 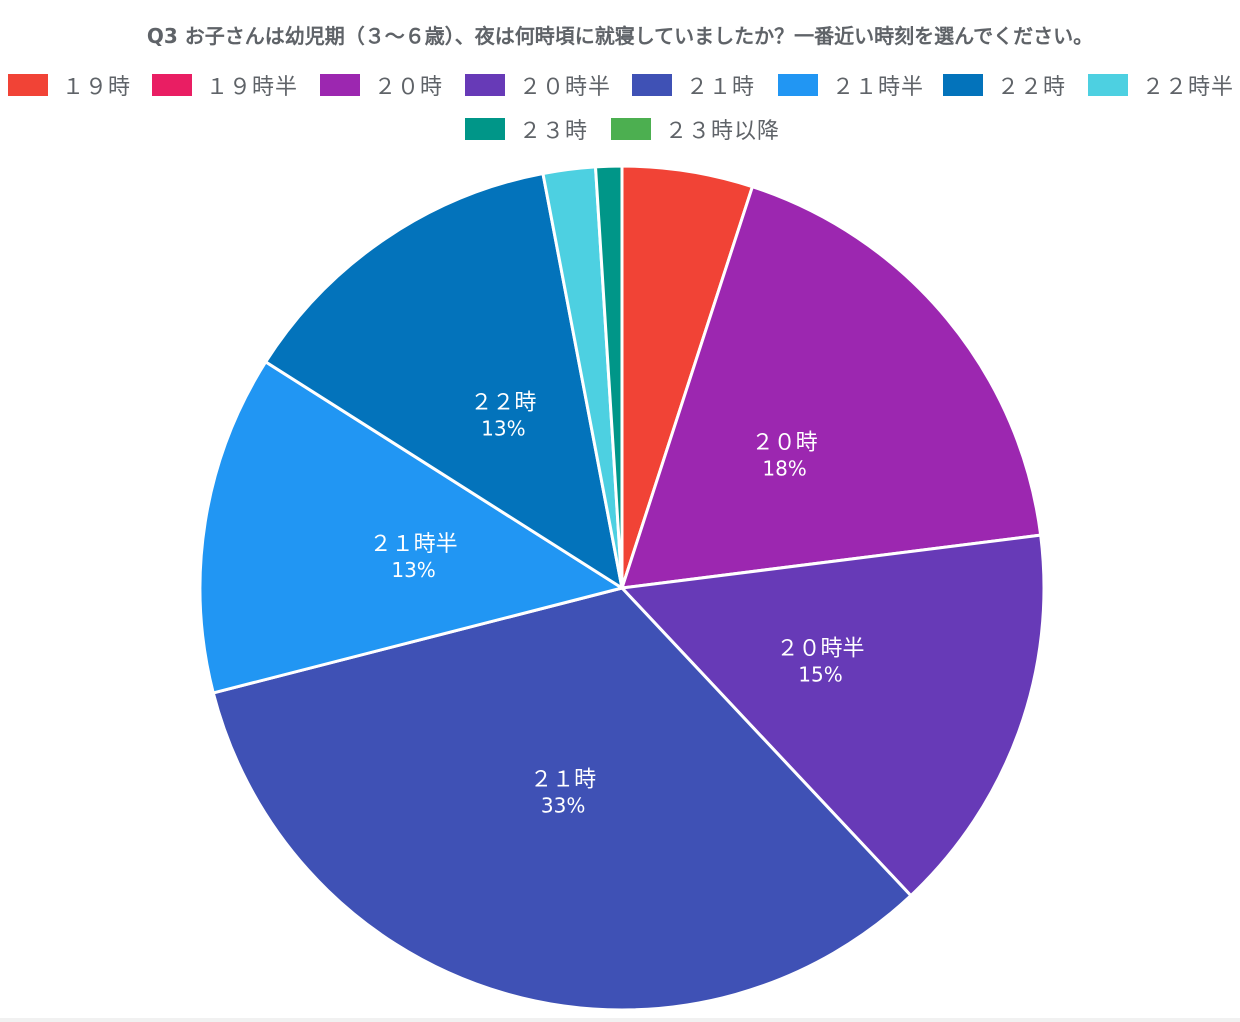 I want to click on legend-item: １９時, so click(x=69, y=85).